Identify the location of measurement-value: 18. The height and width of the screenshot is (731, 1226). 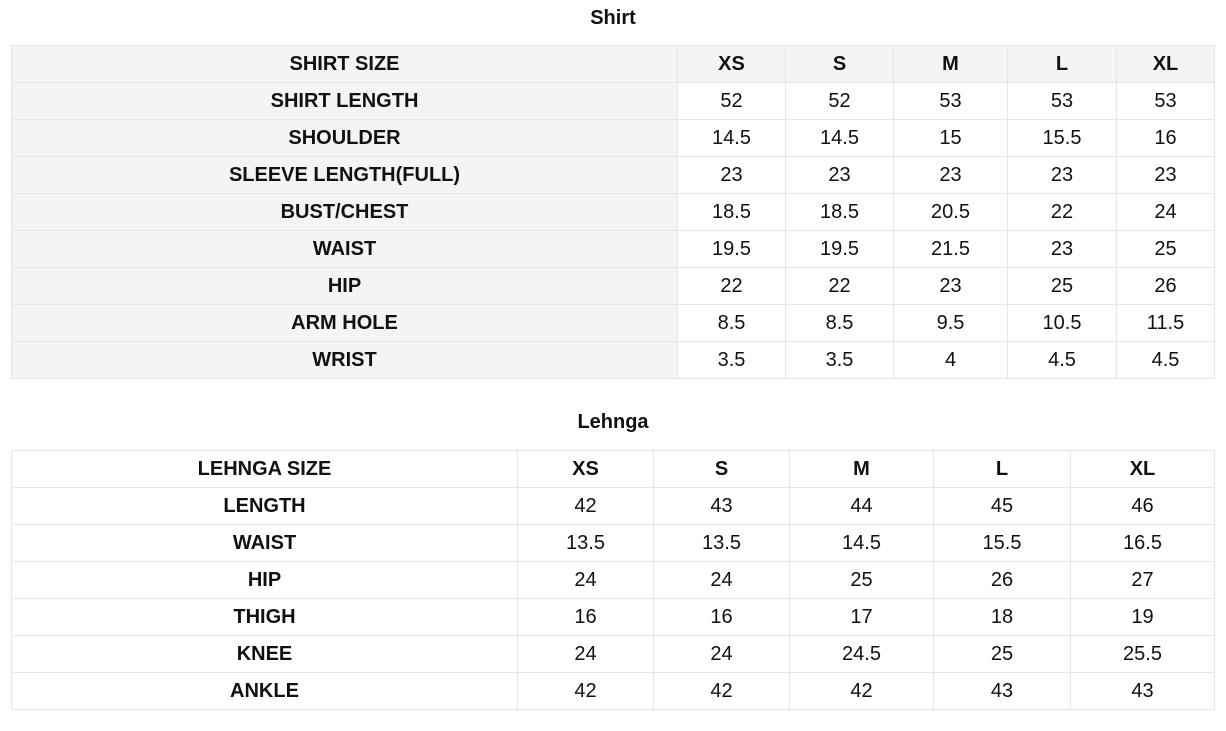
(1002, 617).